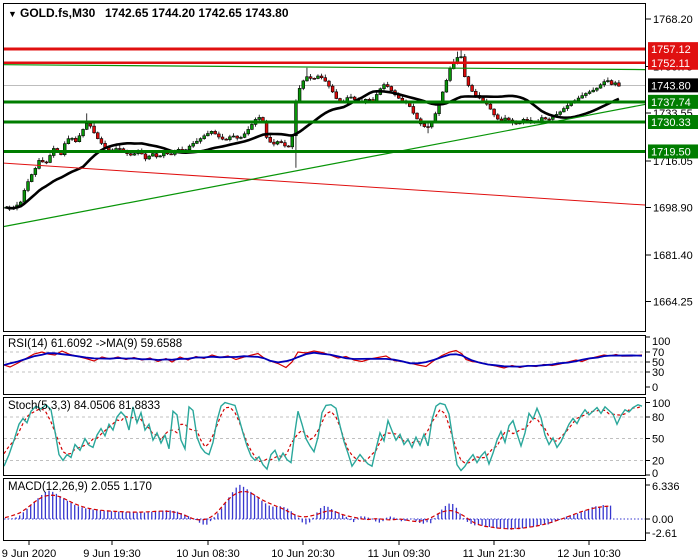 The image size is (700, 560). I want to click on rsi-axis-label: 30, so click(658, 373).